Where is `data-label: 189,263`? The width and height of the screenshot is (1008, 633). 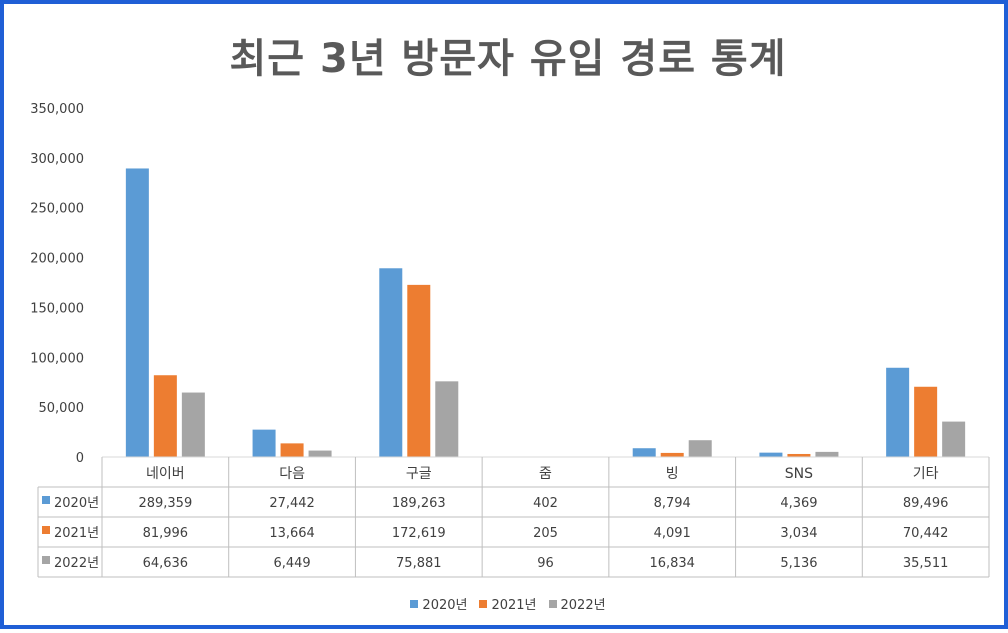
data-label: 189,263 is located at coordinates (419, 503).